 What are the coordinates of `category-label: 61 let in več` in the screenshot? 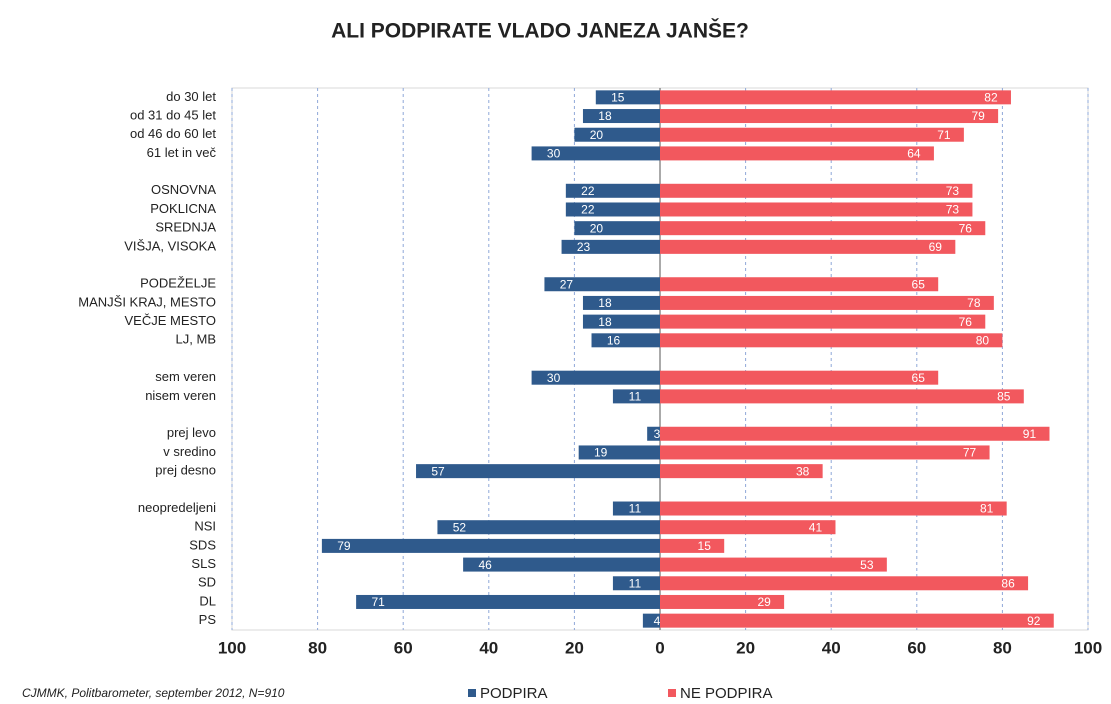 It's located at (182, 152).